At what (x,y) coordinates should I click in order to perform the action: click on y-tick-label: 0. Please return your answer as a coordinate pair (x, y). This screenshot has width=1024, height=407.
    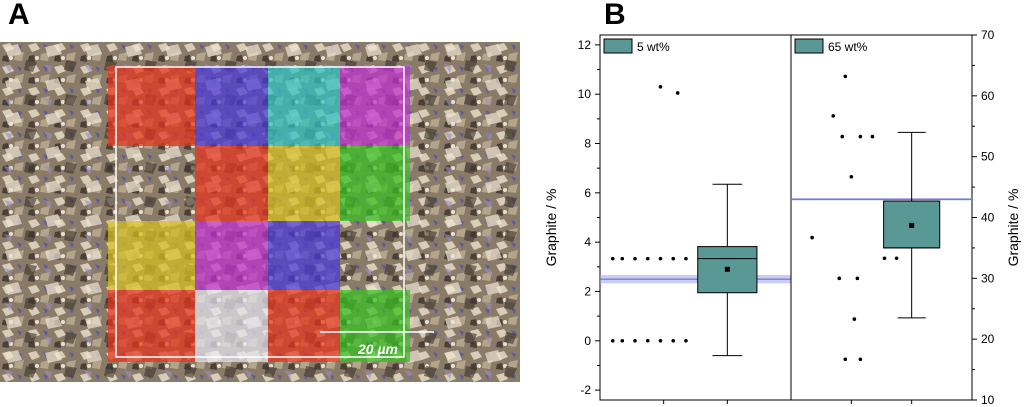
    Looking at the image, I should click on (587, 341).